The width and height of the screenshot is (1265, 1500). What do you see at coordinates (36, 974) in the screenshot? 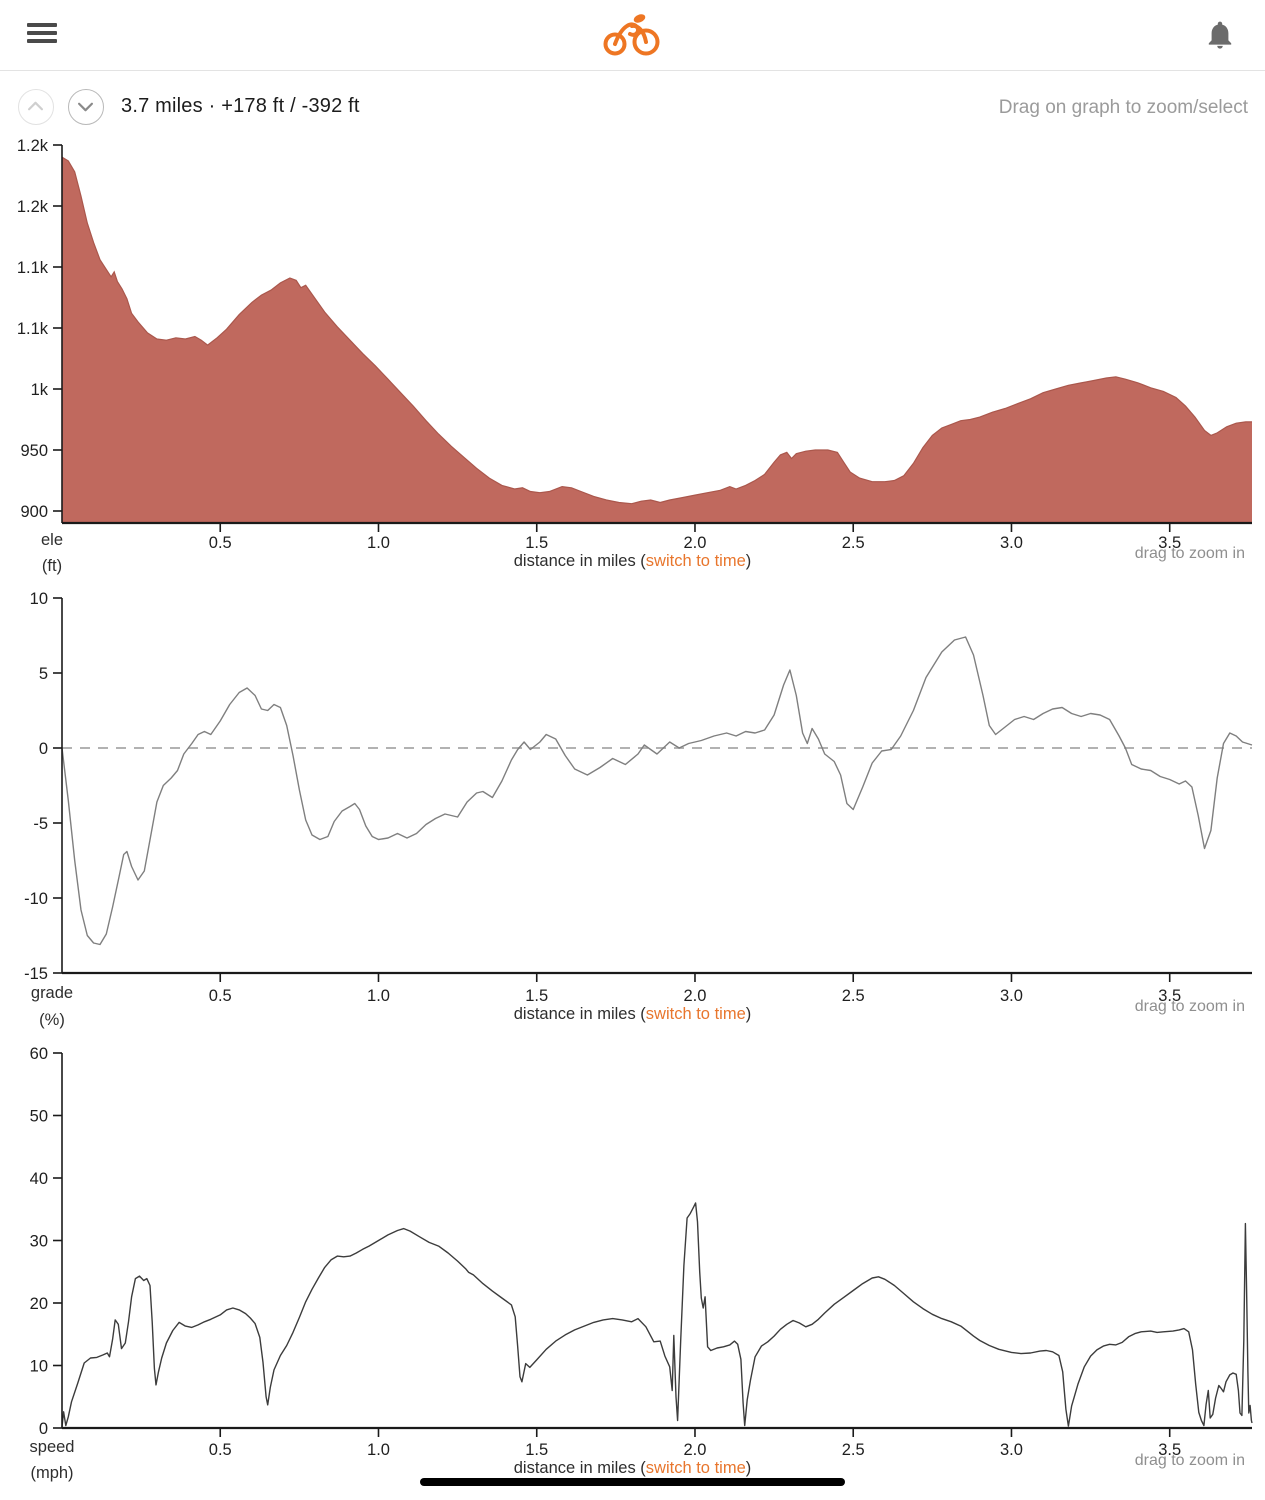
I see `y-tick-label: -15` at bounding box center [36, 974].